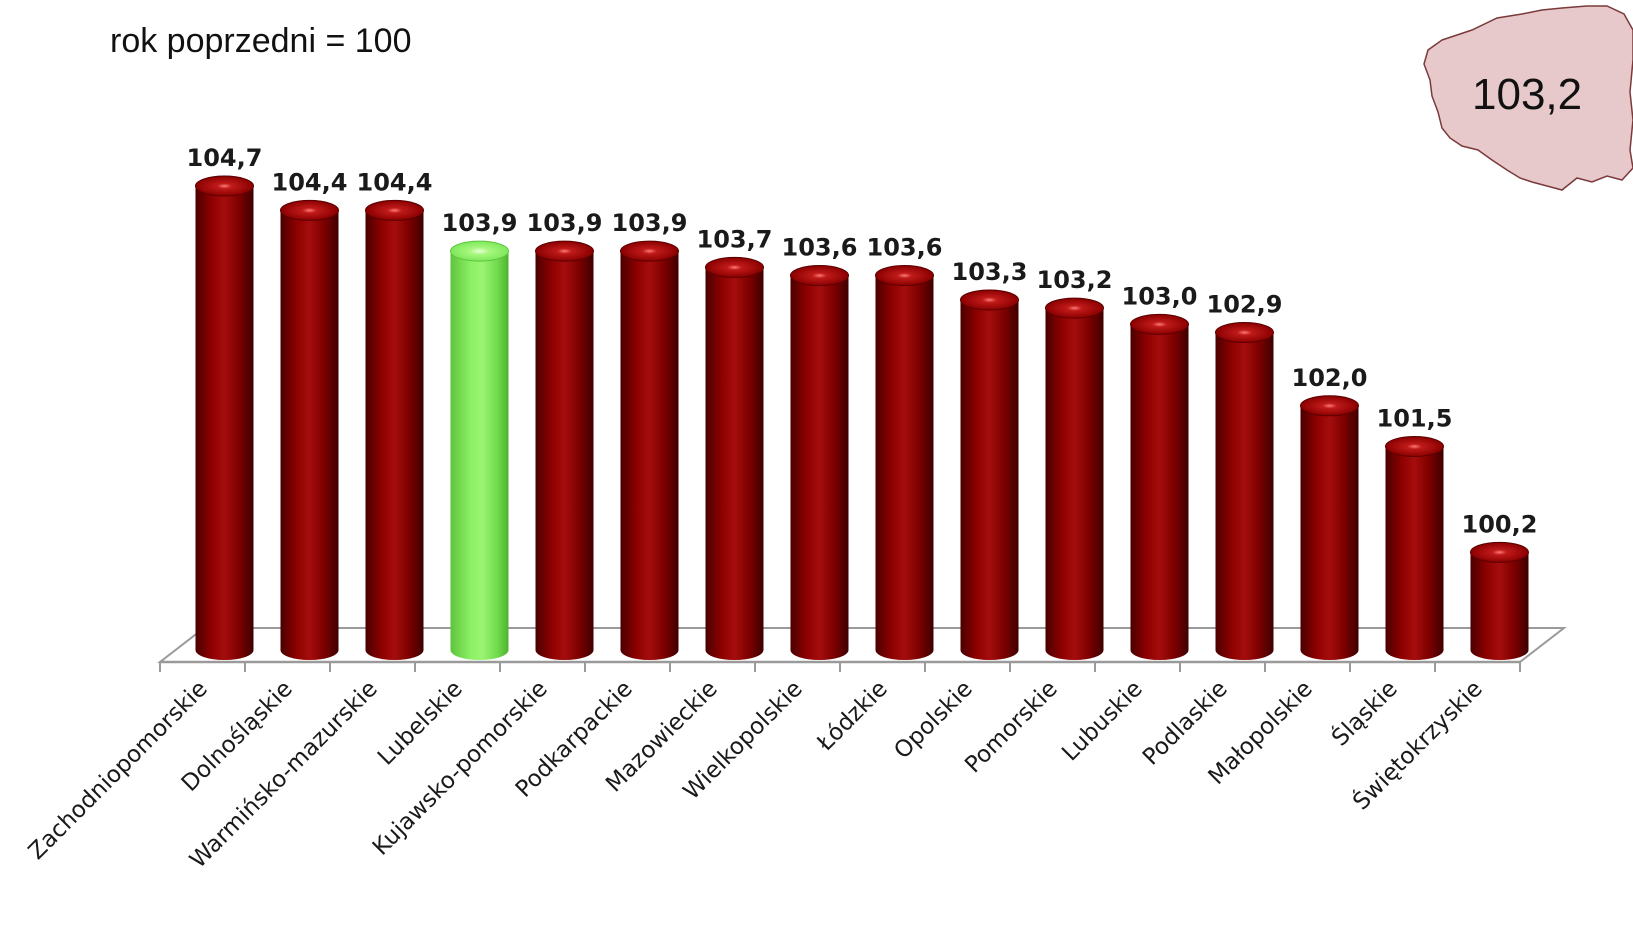 This screenshot has width=1633, height=931. Describe the element at coordinates (933, 720) in the screenshot. I see `category-label: Opolskie` at that location.